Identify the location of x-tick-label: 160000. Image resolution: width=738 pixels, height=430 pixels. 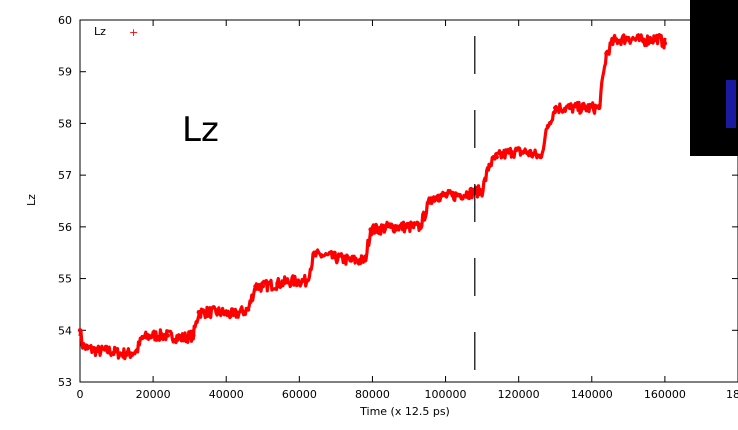
(665, 394).